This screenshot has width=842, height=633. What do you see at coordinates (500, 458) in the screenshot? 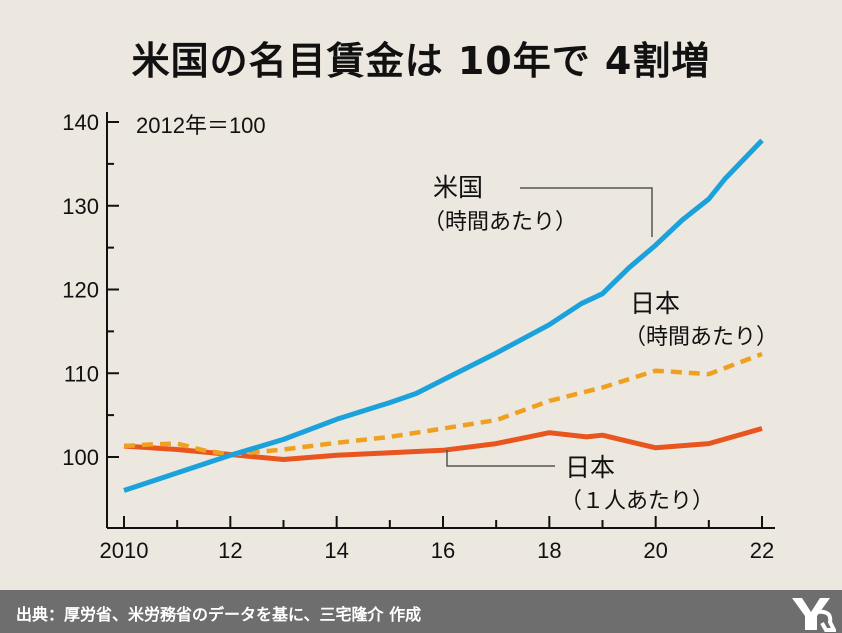
I see `japan-per-person-leader-line` at bounding box center [500, 458].